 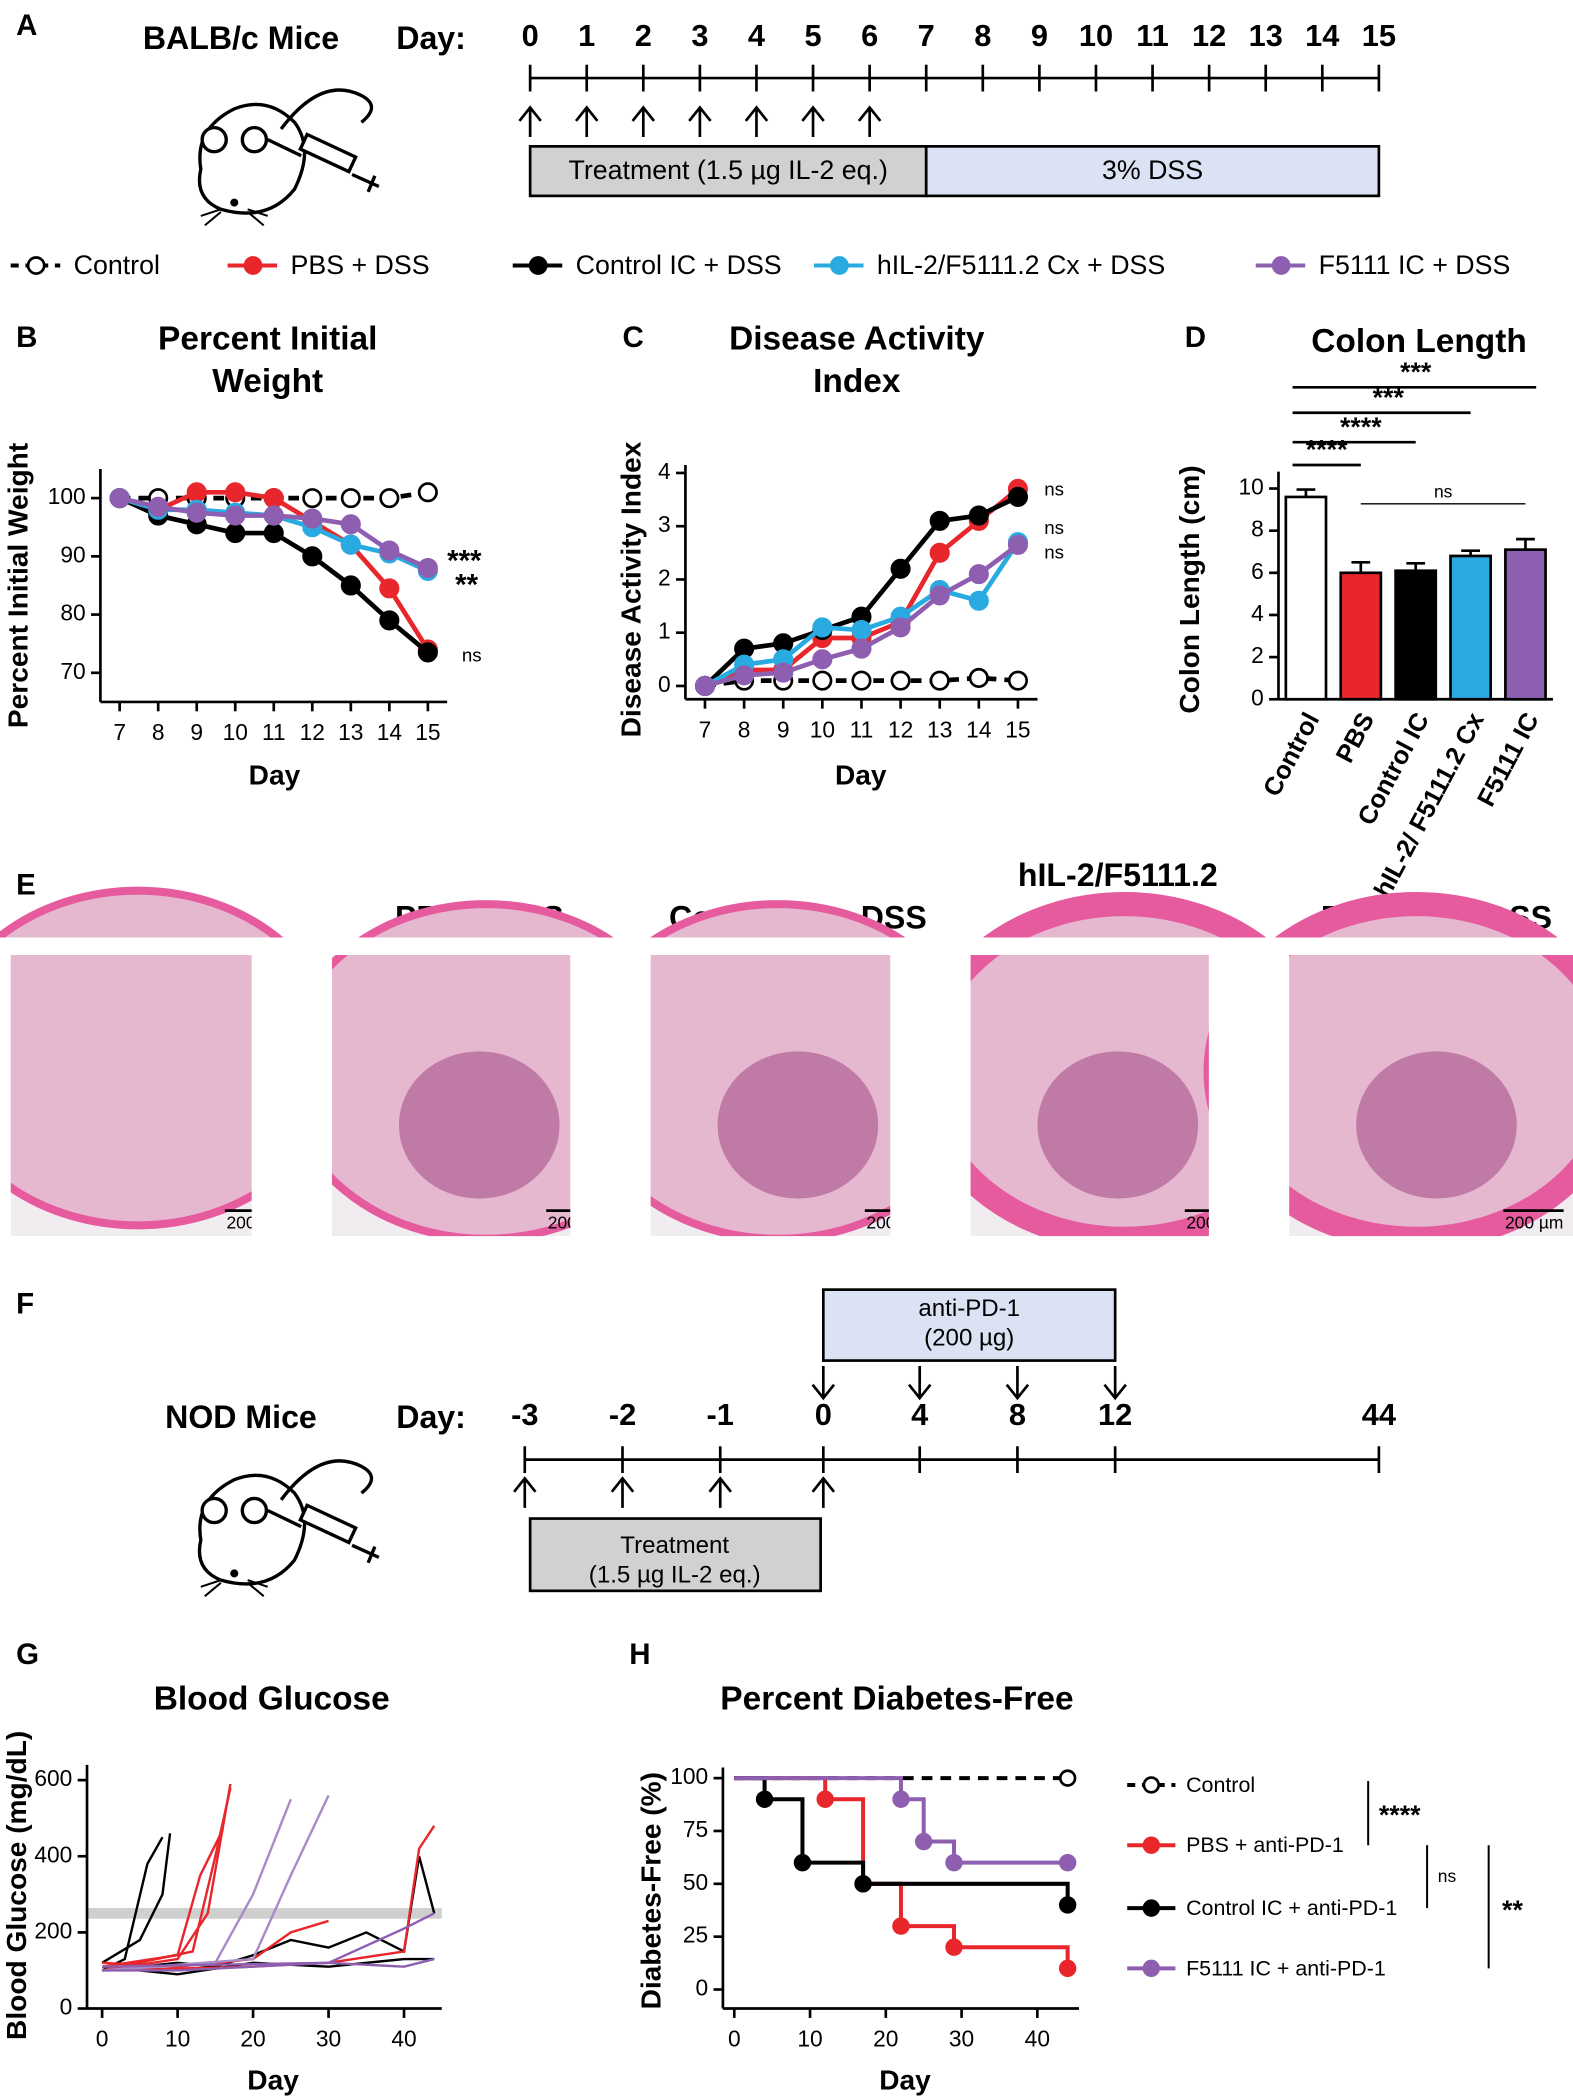 What do you see at coordinates (1017, 729) in the screenshot?
I see `x-tick-label: 15` at bounding box center [1017, 729].